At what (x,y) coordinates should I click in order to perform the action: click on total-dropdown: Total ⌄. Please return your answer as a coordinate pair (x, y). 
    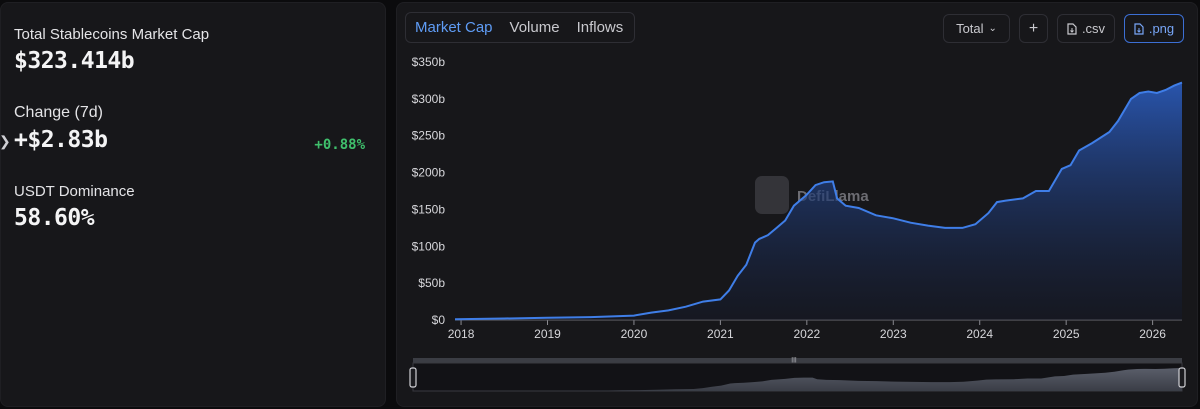
    Looking at the image, I should click on (976, 28).